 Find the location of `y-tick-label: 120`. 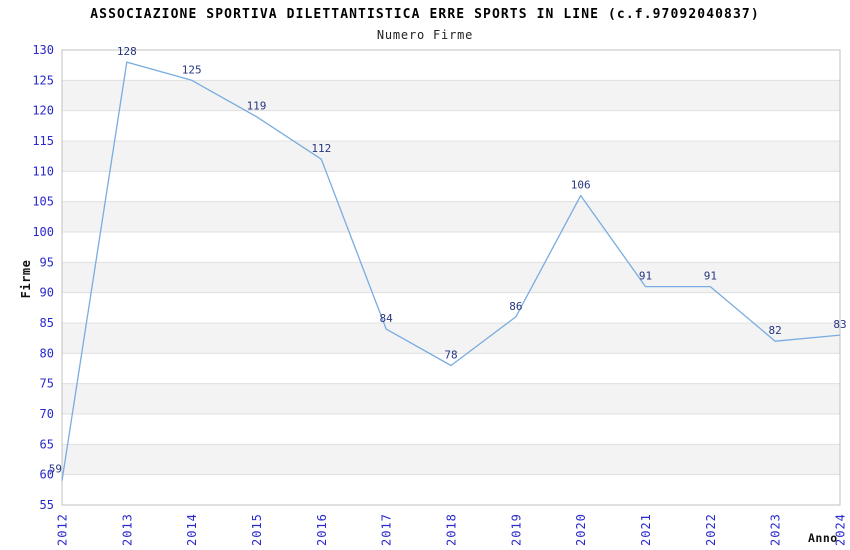

y-tick-label: 120 is located at coordinates (43, 111).